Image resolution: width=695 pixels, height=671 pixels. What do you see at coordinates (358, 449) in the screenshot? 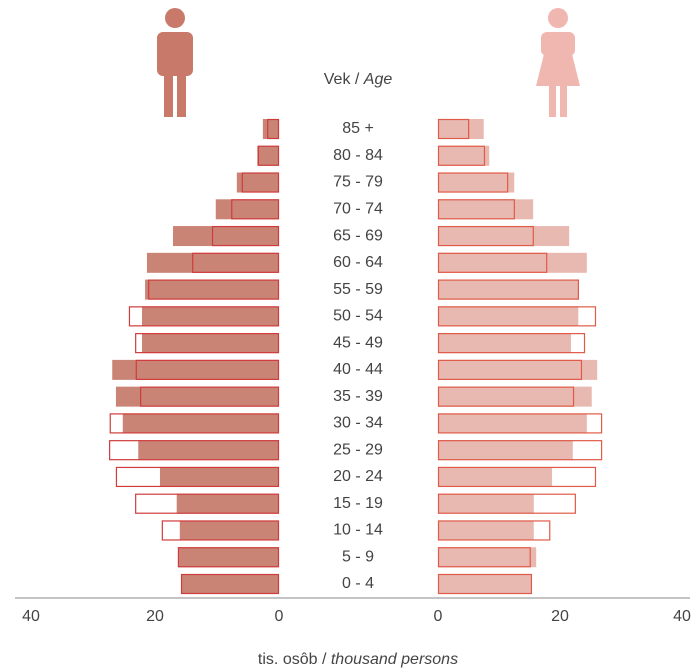
I see `category-label: 25 - 29` at bounding box center [358, 449].